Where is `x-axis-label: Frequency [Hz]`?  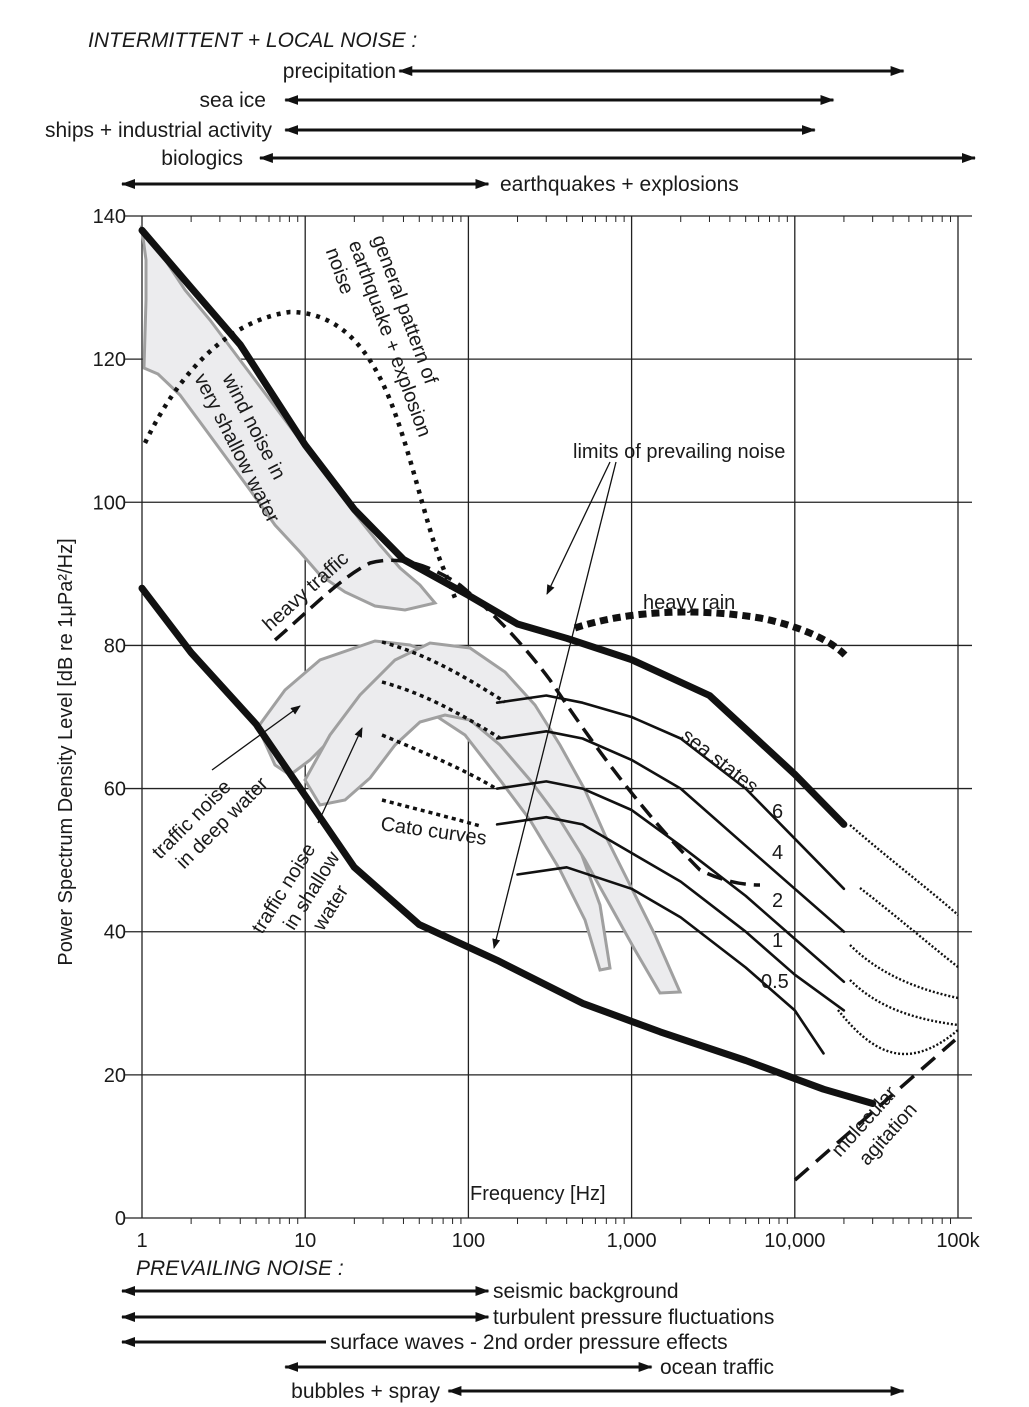 x-axis-label: Frequency [Hz] is located at coordinates (538, 1194).